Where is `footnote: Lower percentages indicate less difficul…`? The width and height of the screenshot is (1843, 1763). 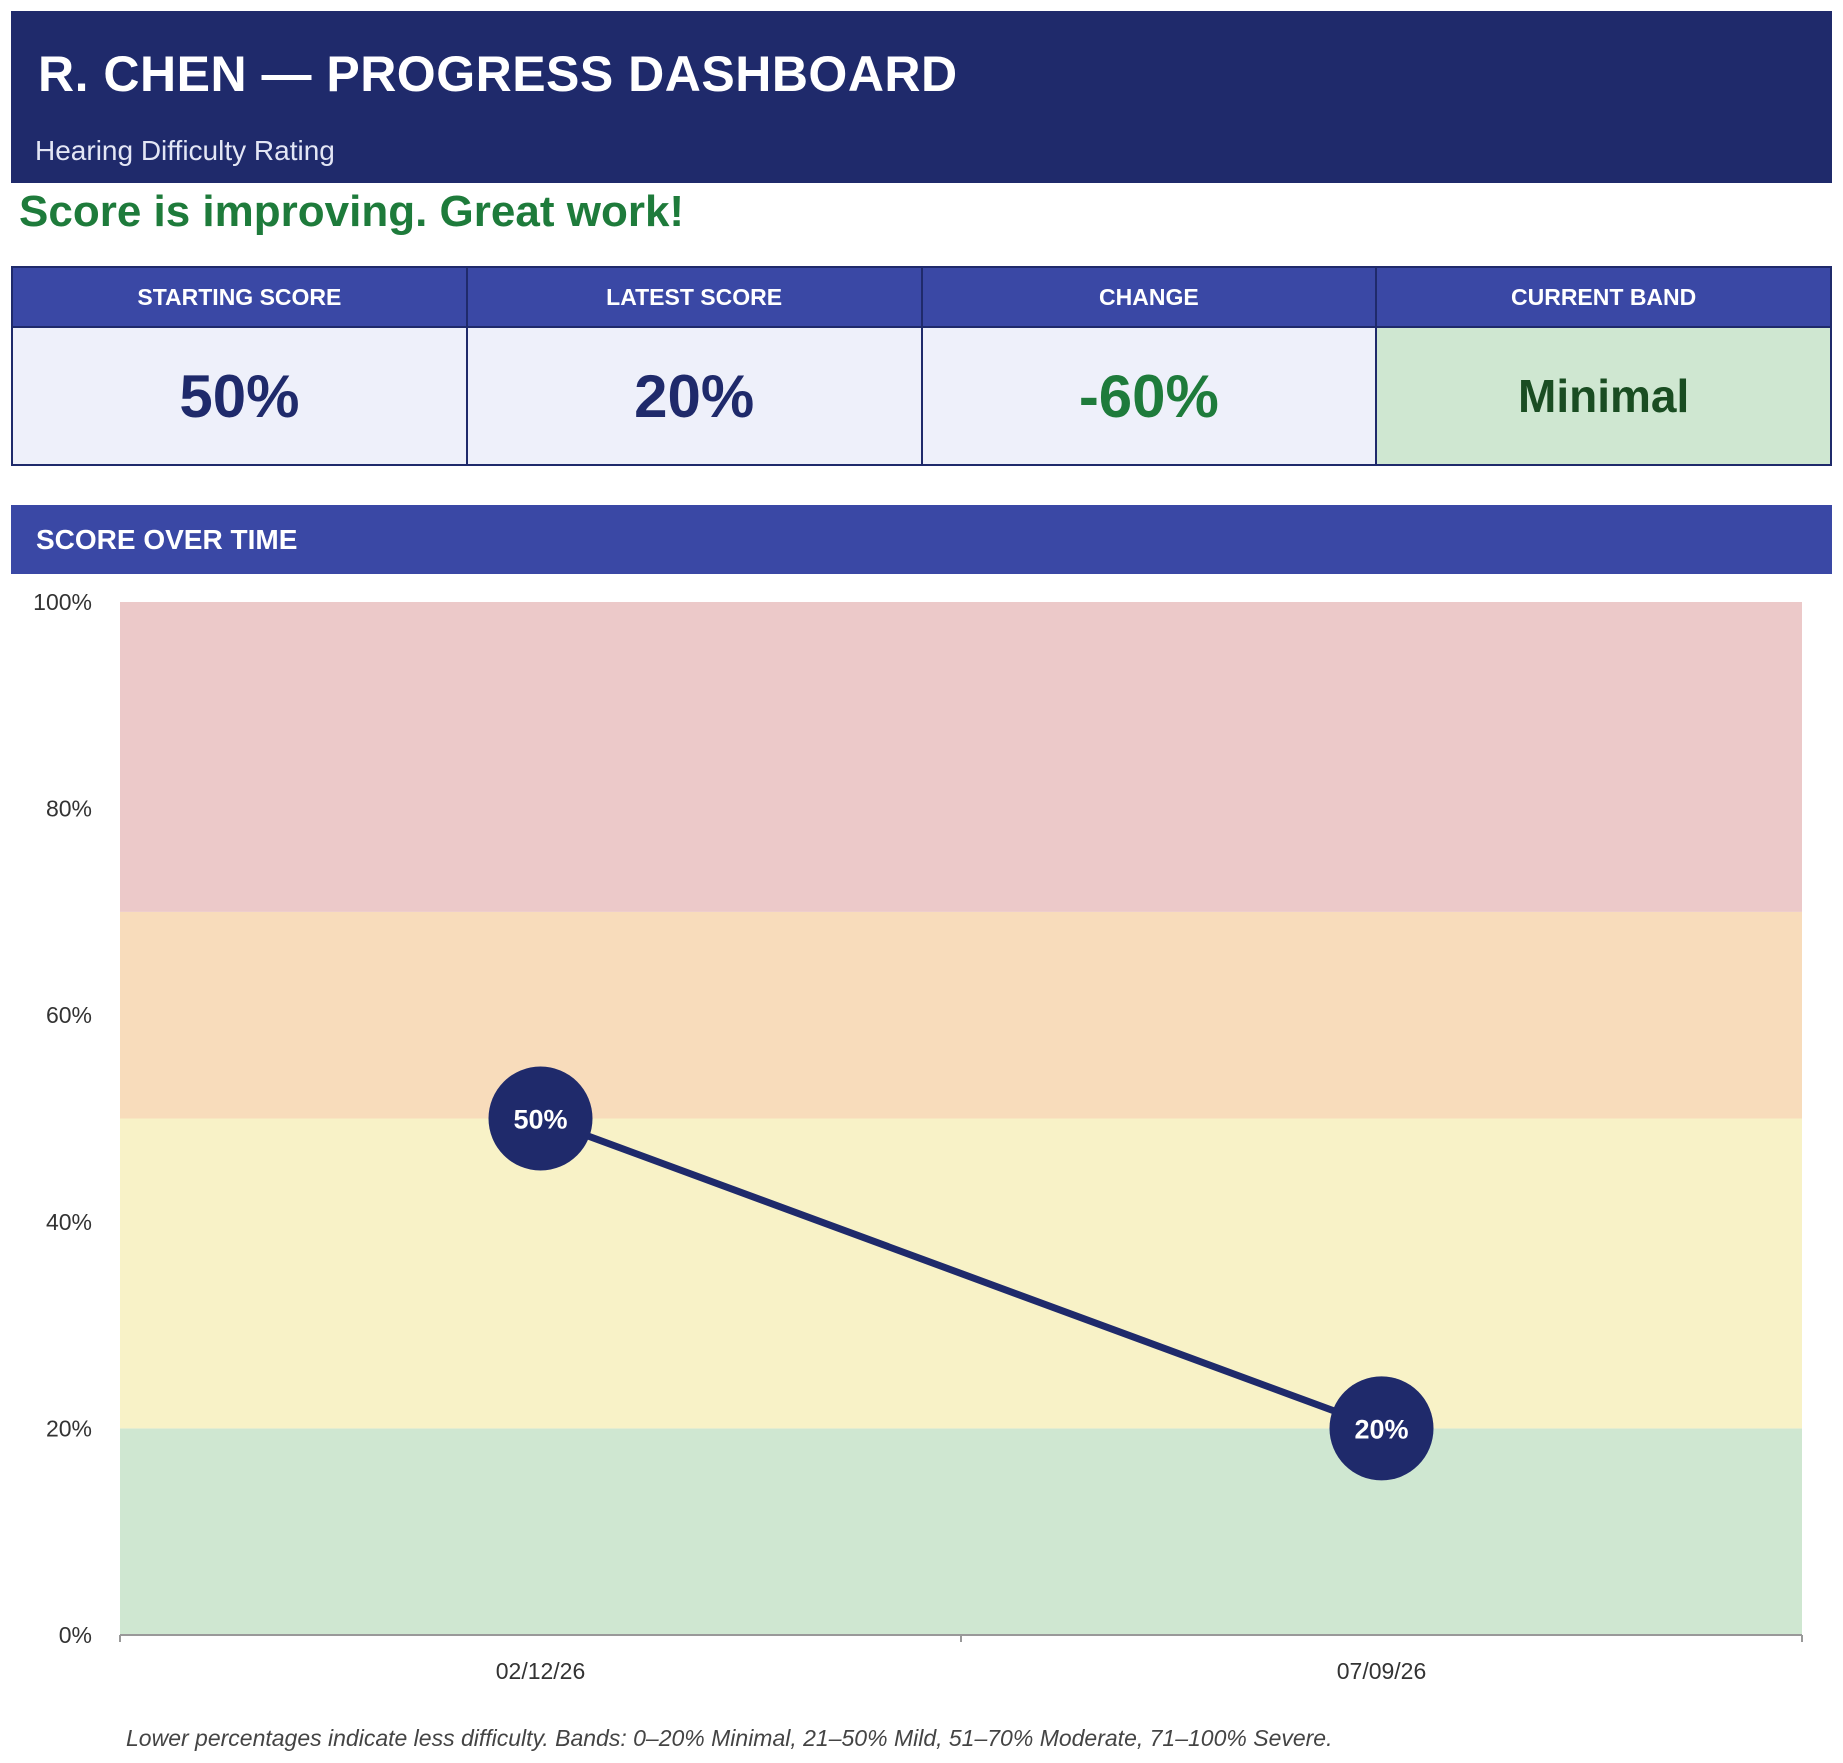 footnote: Lower percentages indicate less difficul… is located at coordinates (729, 1738).